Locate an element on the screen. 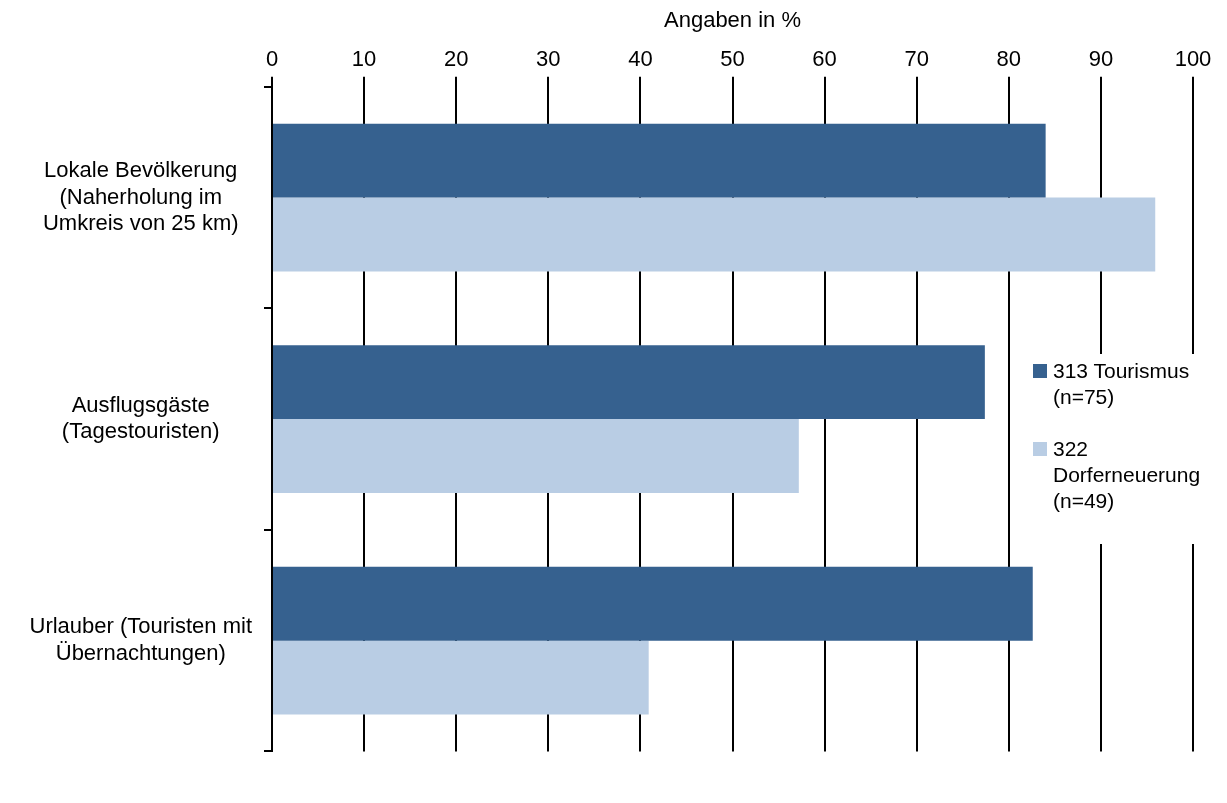  x-tick-label: 10 is located at coordinates (364, 58).